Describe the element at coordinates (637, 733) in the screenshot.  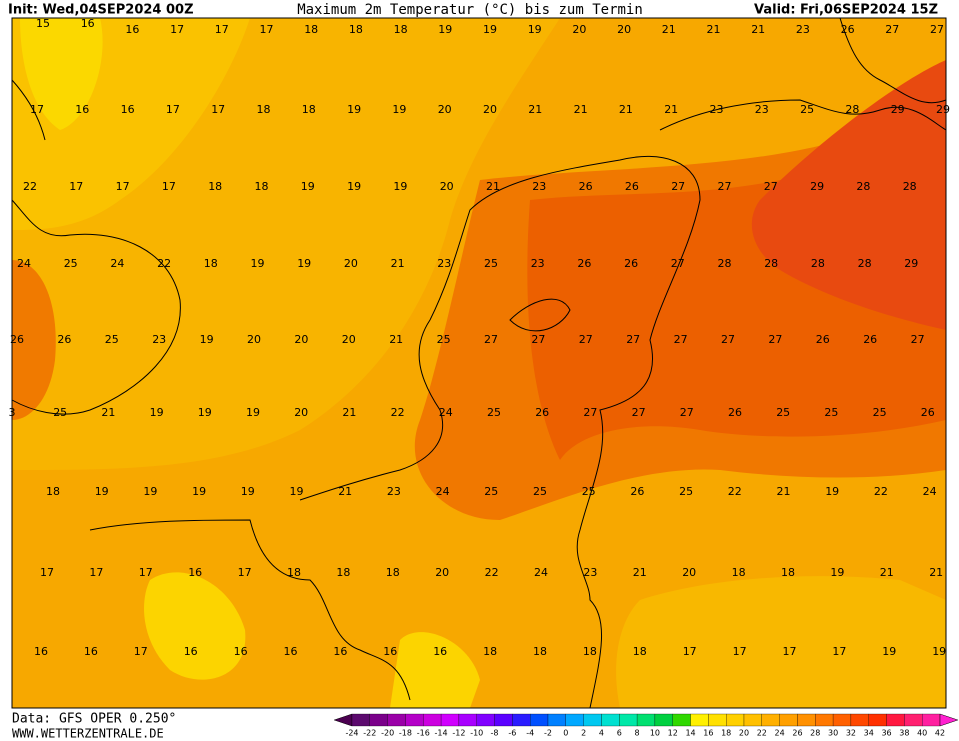
I see `legend-tick-label: 8` at that location.